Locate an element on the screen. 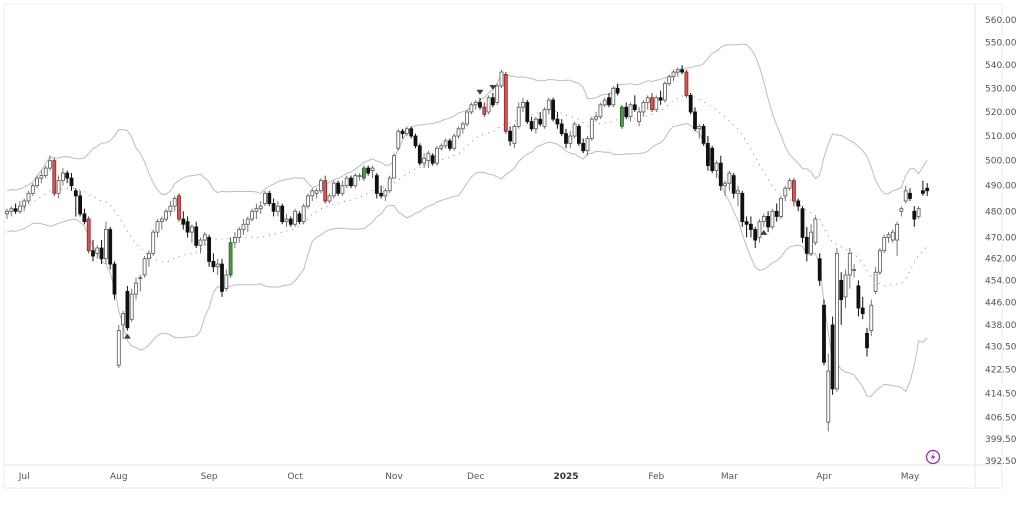 This screenshot has height=511, width=1023. lightning-icon is located at coordinates (933, 457).